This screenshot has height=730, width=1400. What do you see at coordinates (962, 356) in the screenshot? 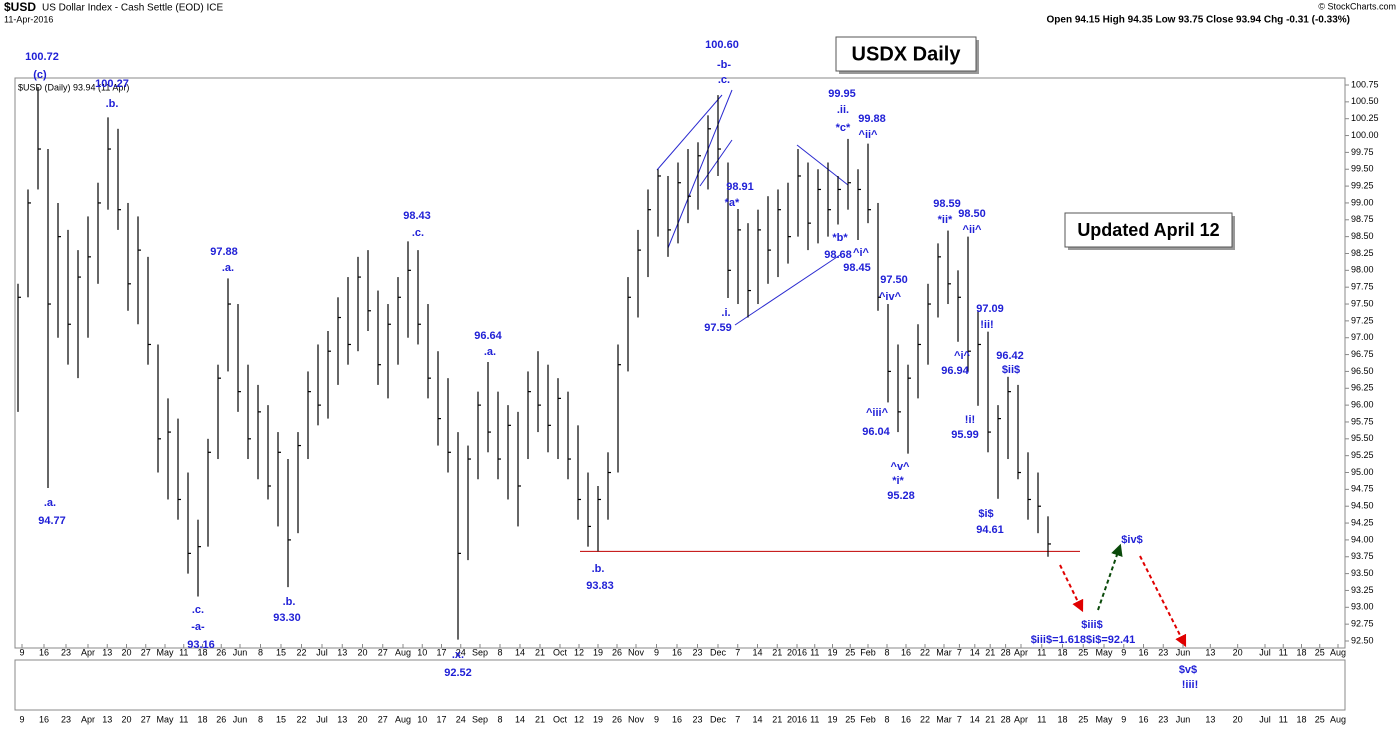
I see `wave-label: ^i^` at bounding box center [962, 356].